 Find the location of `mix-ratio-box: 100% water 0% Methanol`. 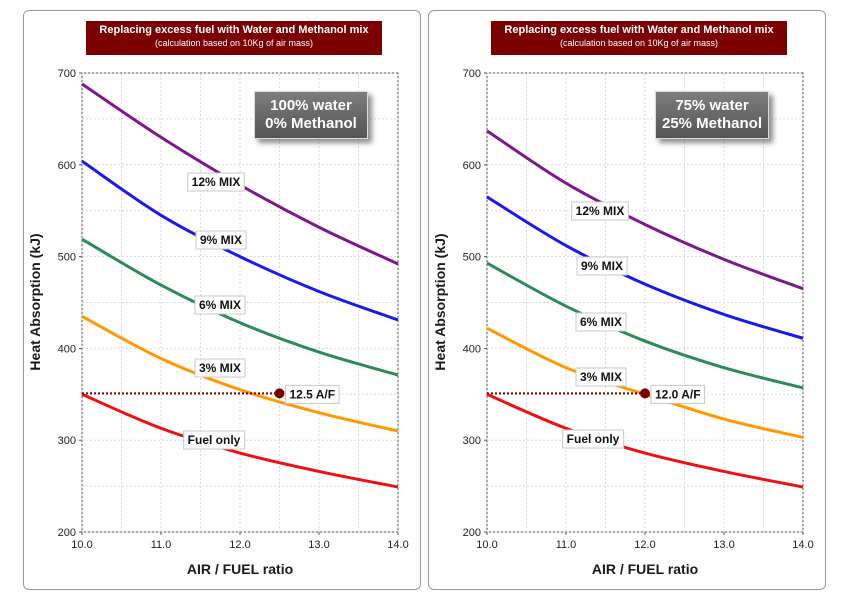

mix-ratio-box: 100% water 0% Methanol is located at coordinates (311, 115).